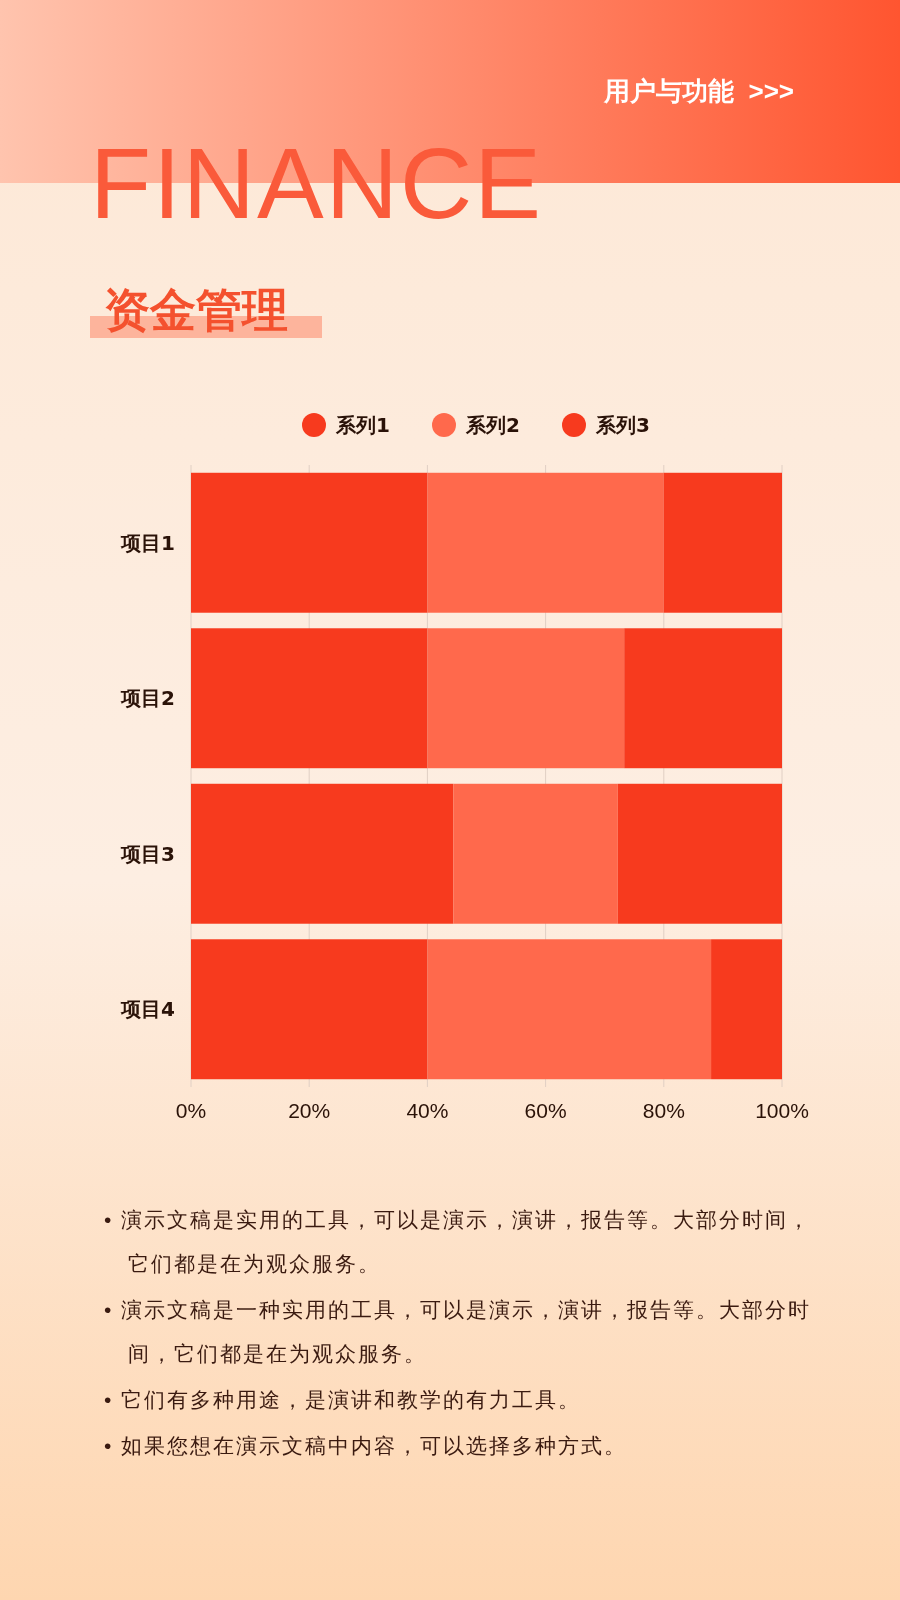 This screenshot has height=1600, width=900. Describe the element at coordinates (196, 310) in the screenshot. I see `chart-subtitle: 资金管理` at that location.